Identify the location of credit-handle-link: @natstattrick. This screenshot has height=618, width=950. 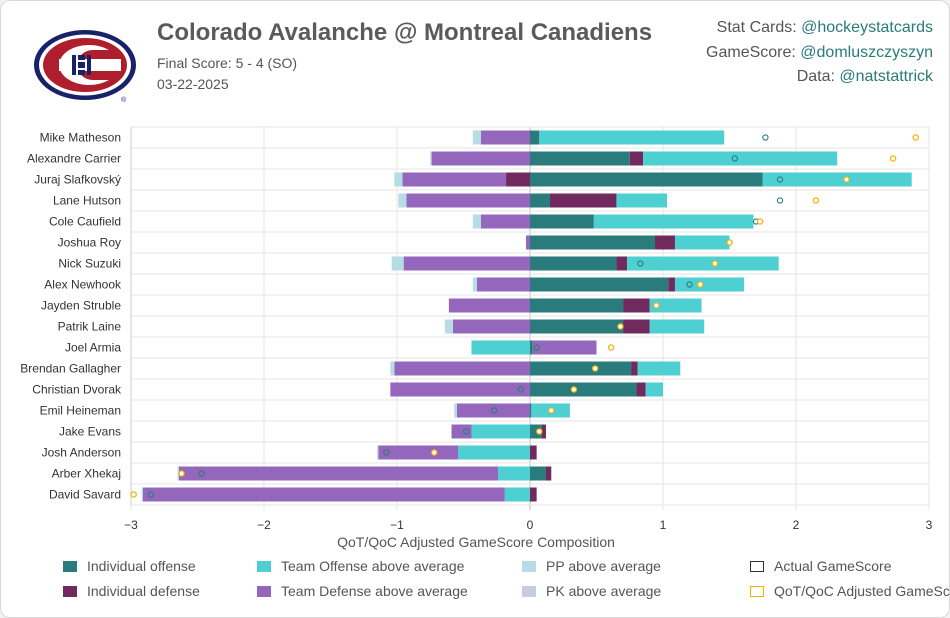
(886, 76).